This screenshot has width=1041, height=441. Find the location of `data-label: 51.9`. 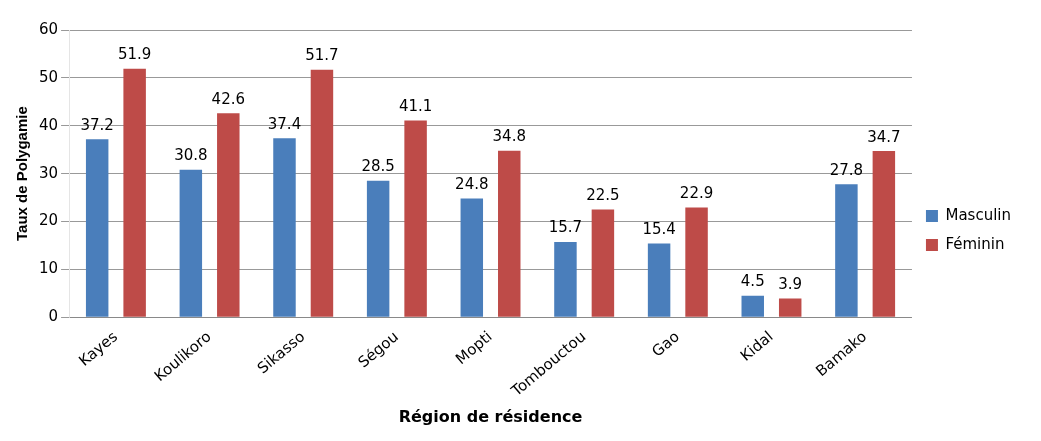

data-label: 51.9 is located at coordinates (134, 54).